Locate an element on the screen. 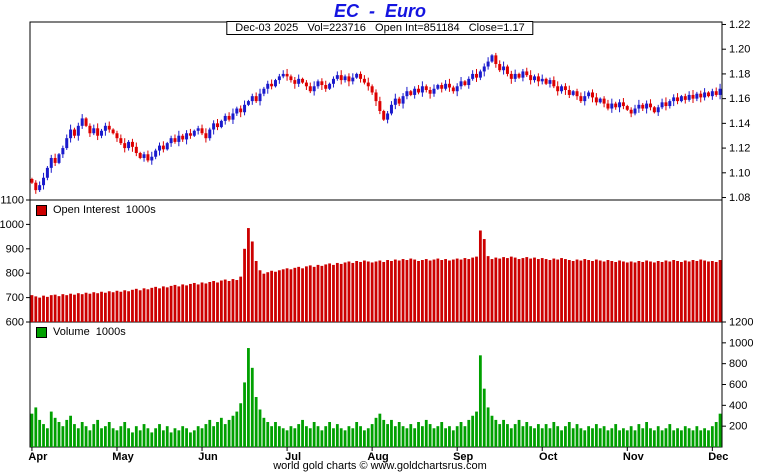 The height and width of the screenshot is (475, 760). open-interest-swatch-icon is located at coordinates (41, 210).